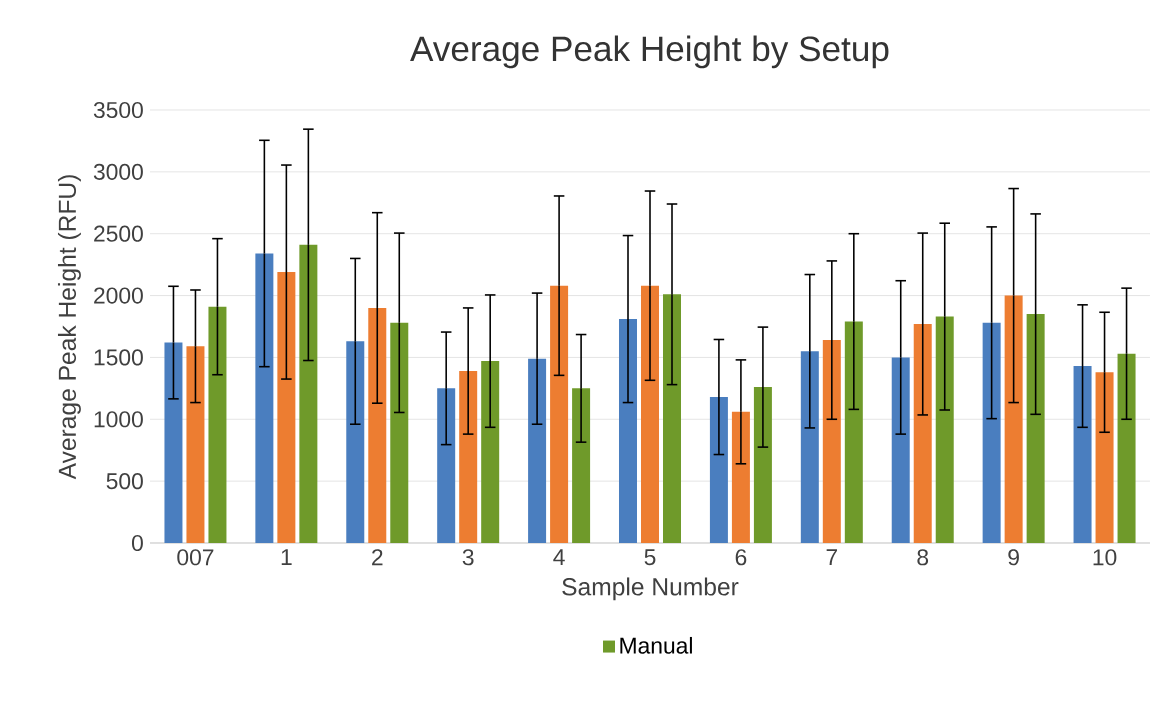 This screenshot has width=1176, height=715. I want to click on x-tick-label: 1, so click(286, 557).